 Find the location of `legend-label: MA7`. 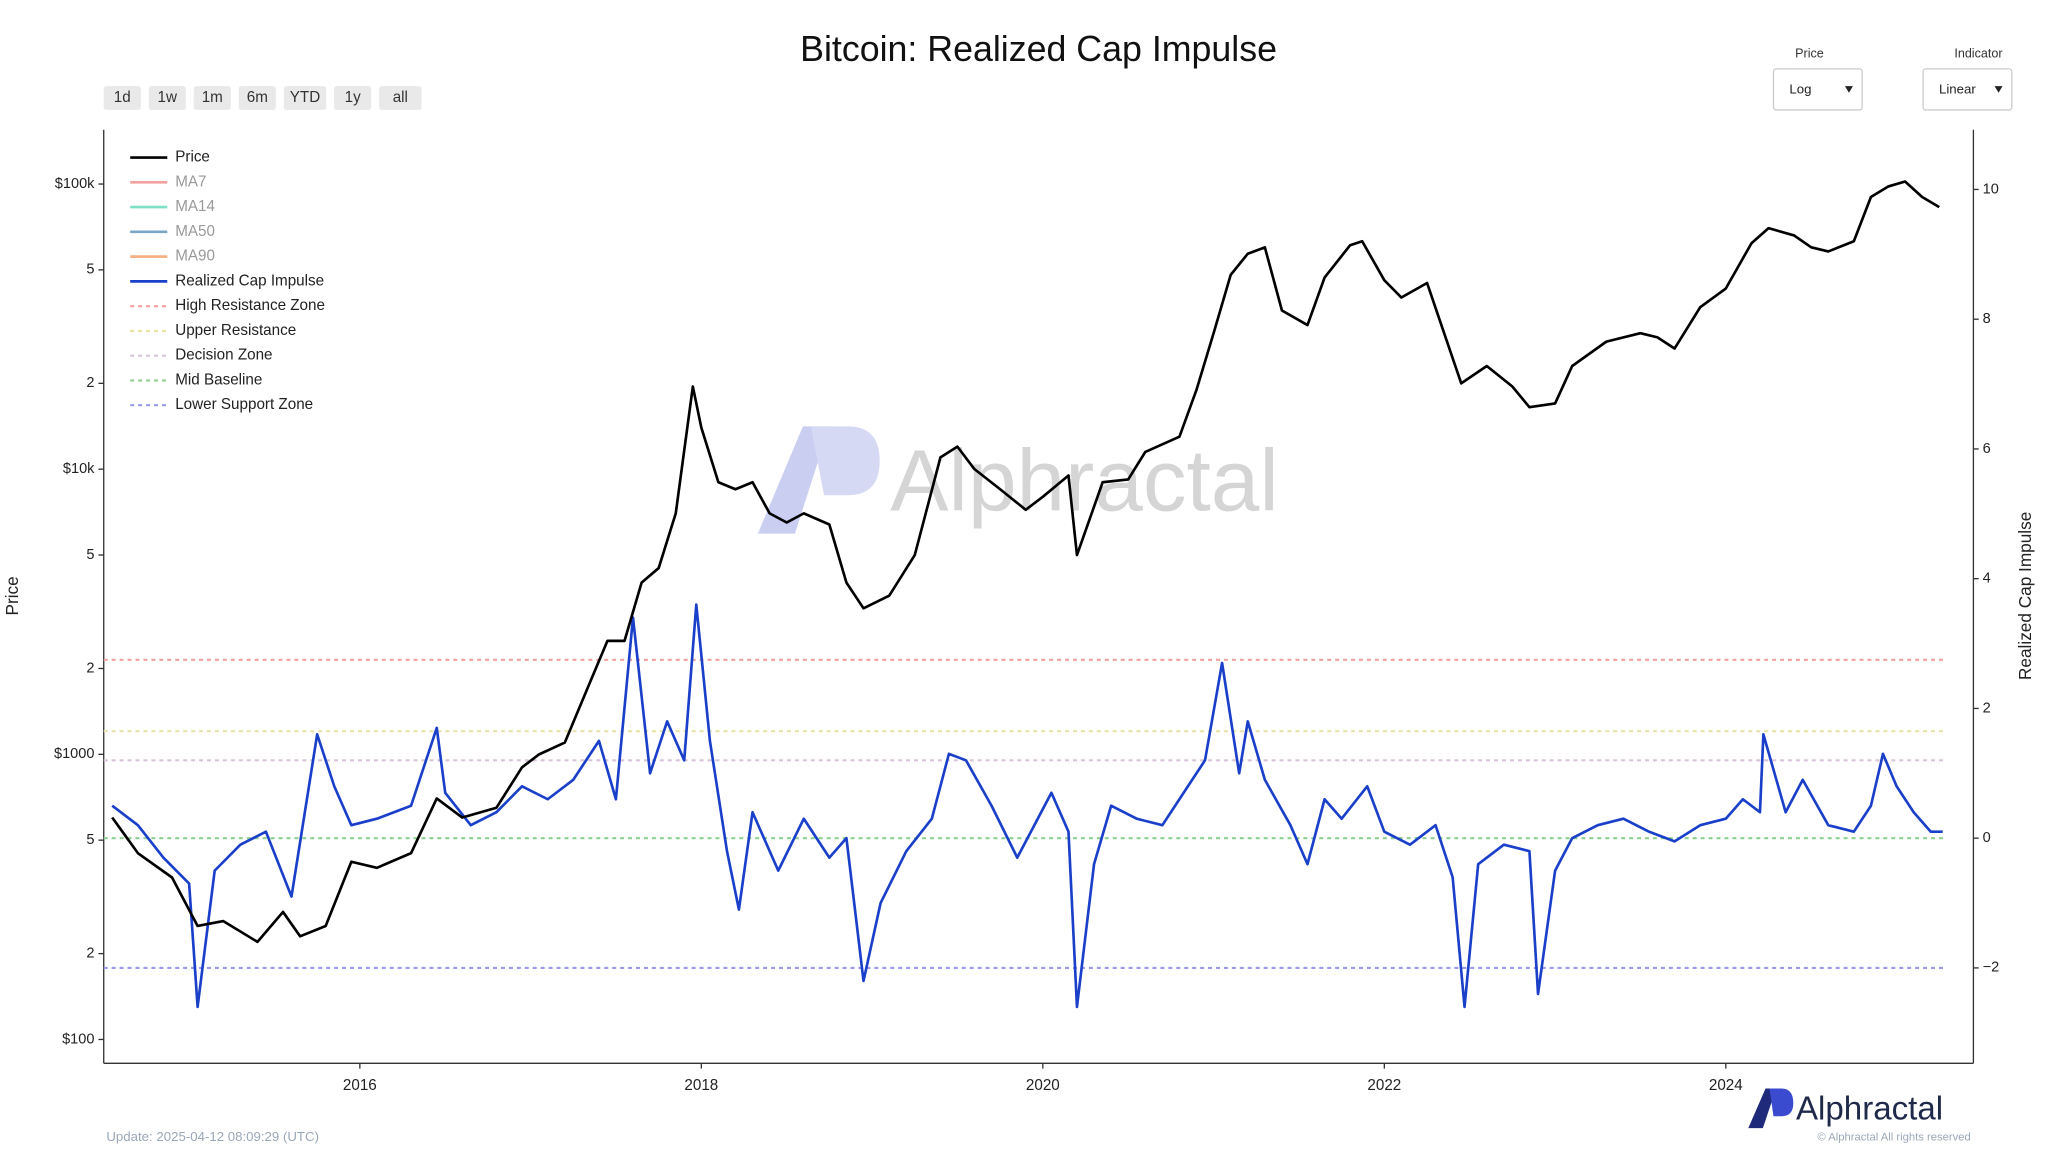

legend-label: MA7 is located at coordinates (190, 181).